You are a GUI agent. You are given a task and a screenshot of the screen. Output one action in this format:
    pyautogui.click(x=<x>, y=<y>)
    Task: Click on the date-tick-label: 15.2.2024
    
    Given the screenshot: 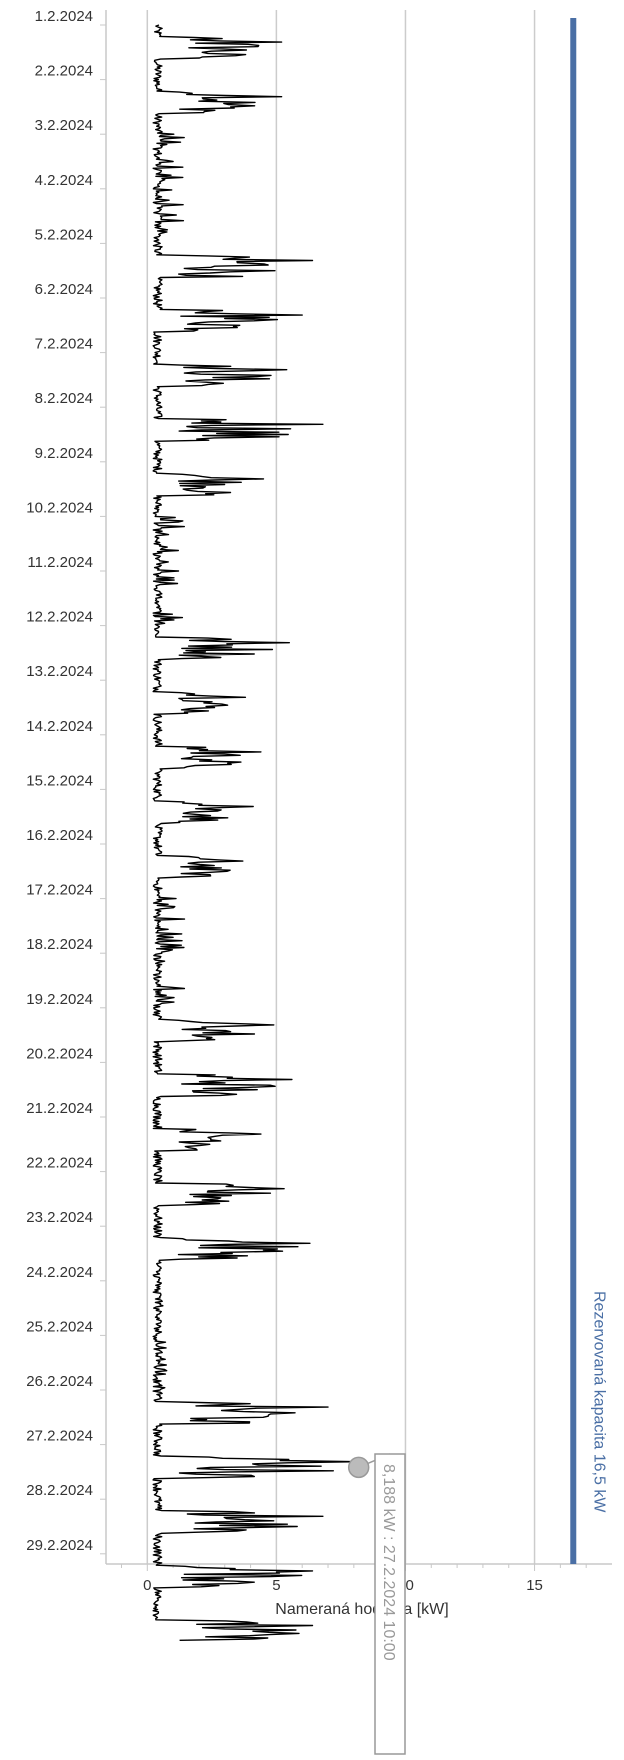 What is the action you would take?
    pyautogui.click(x=59, y=780)
    